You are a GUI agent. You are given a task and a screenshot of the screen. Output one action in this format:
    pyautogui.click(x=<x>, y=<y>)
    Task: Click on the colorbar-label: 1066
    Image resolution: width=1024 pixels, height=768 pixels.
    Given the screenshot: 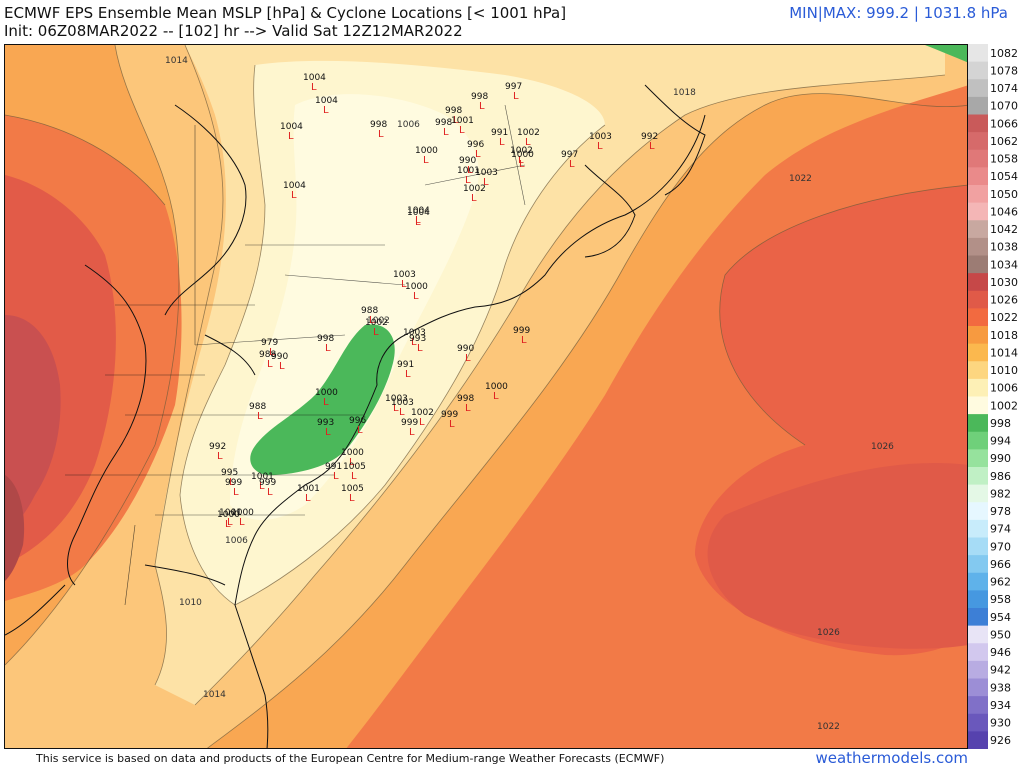 What is the action you would take?
    pyautogui.click(x=1004, y=123)
    